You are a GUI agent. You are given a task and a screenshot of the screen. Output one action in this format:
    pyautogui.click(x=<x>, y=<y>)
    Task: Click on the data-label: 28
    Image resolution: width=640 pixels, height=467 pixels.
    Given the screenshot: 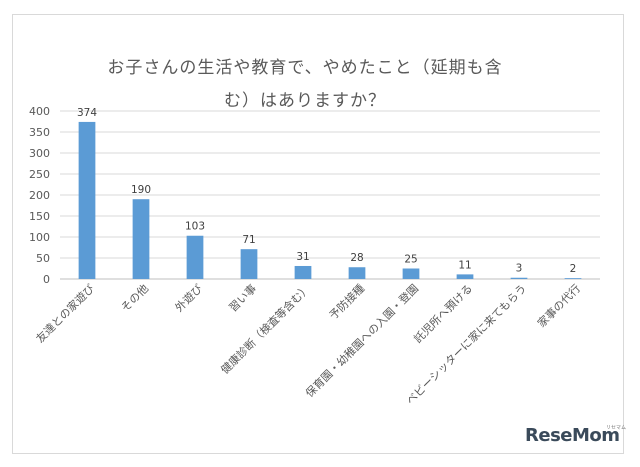 What is the action you would take?
    pyautogui.click(x=356, y=258)
    